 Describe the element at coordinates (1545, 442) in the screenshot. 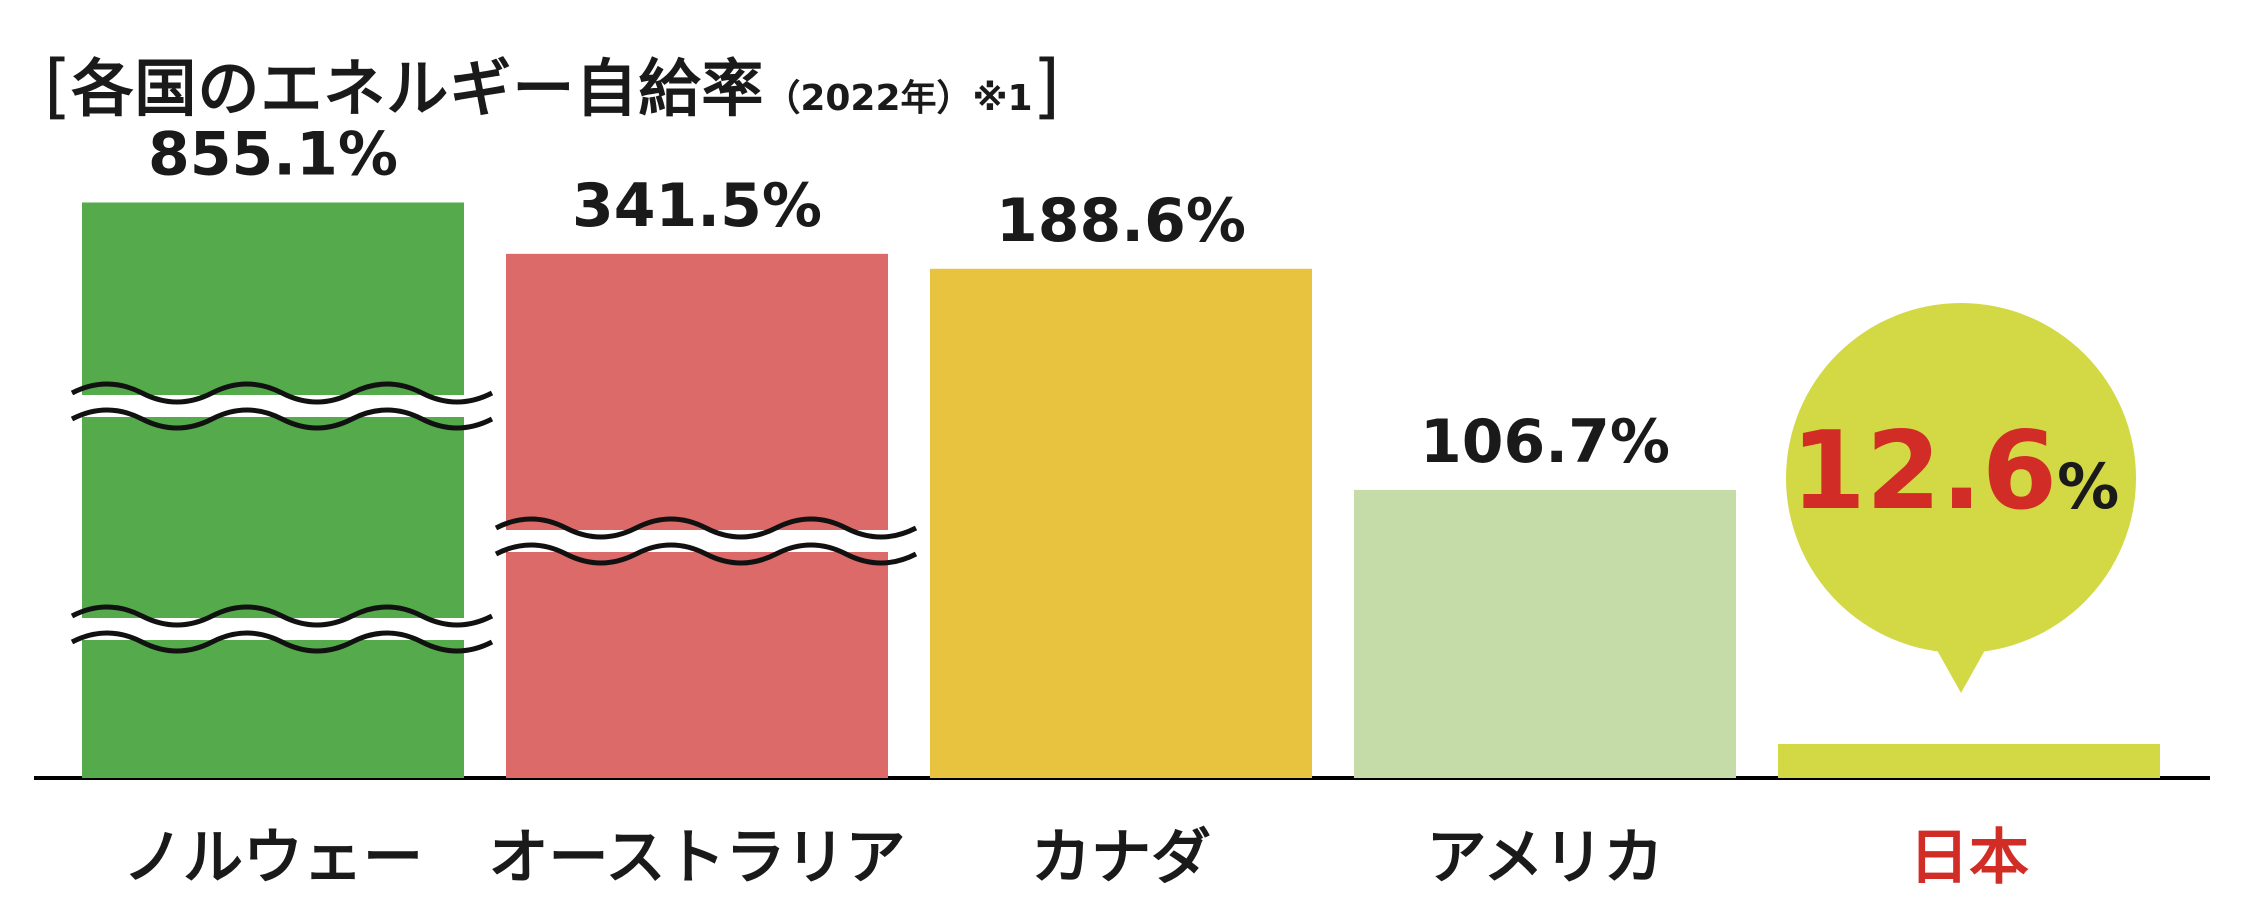

I see `value-label-4: 106.7%` at that location.